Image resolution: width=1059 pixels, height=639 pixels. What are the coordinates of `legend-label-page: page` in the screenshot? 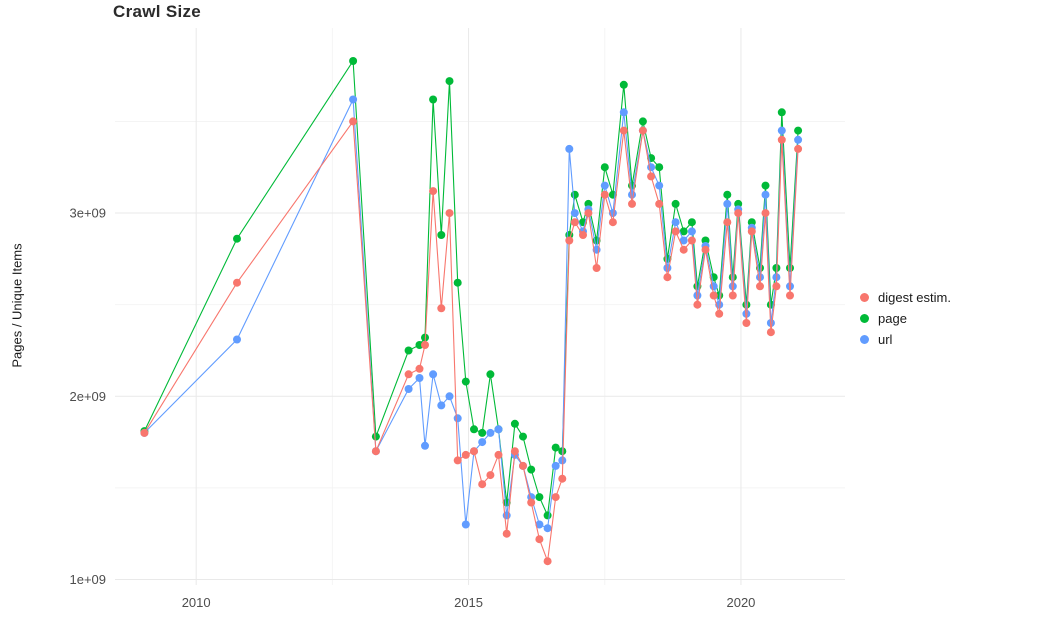 It's located at (892, 318).